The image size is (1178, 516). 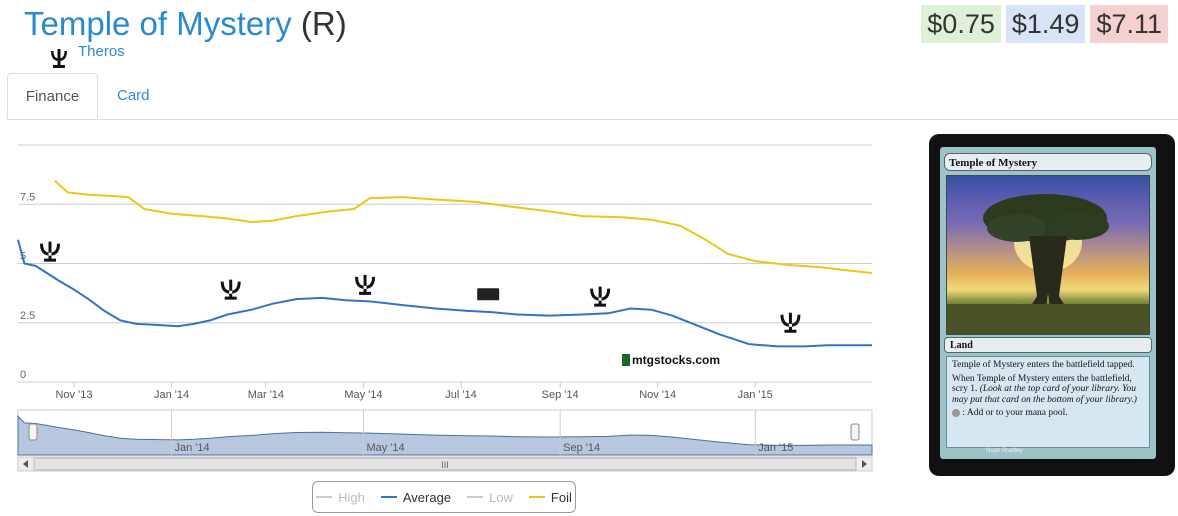 What do you see at coordinates (25, 464) in the screenshot?
I see `scroll-left-arrow-icon` at bounding box center [25, 464].